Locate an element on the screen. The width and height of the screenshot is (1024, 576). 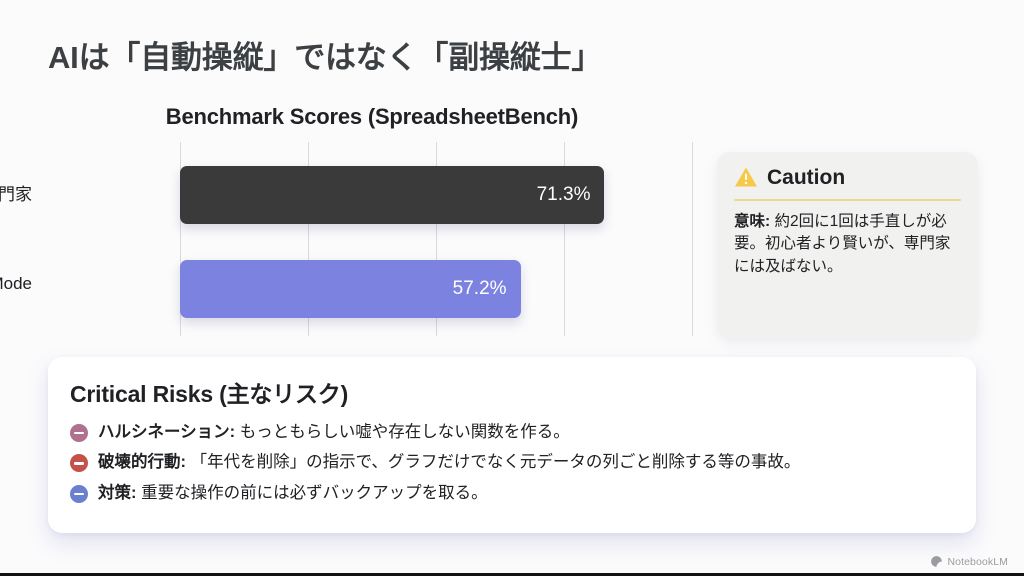
chart-bar-value-0: 71.3% is located at coordinates (563, 194).